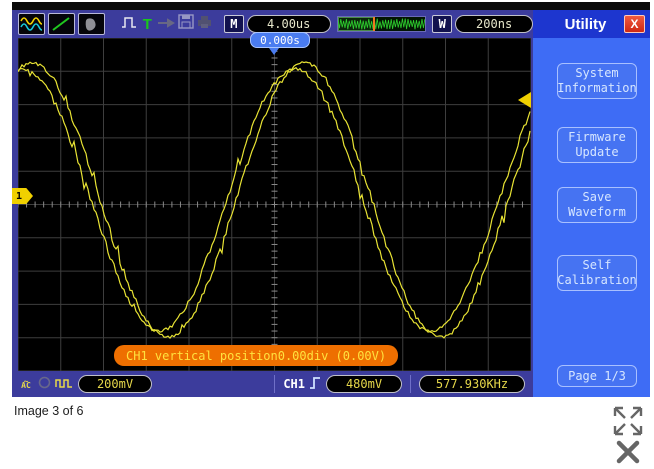  I want to click on save-waveform-button: Save Waveform, so click(597, 205).